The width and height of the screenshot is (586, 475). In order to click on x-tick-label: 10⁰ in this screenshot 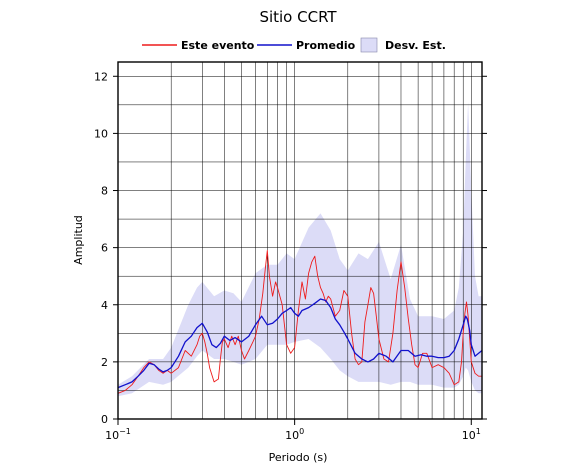, I will do `click(294, 434)`.